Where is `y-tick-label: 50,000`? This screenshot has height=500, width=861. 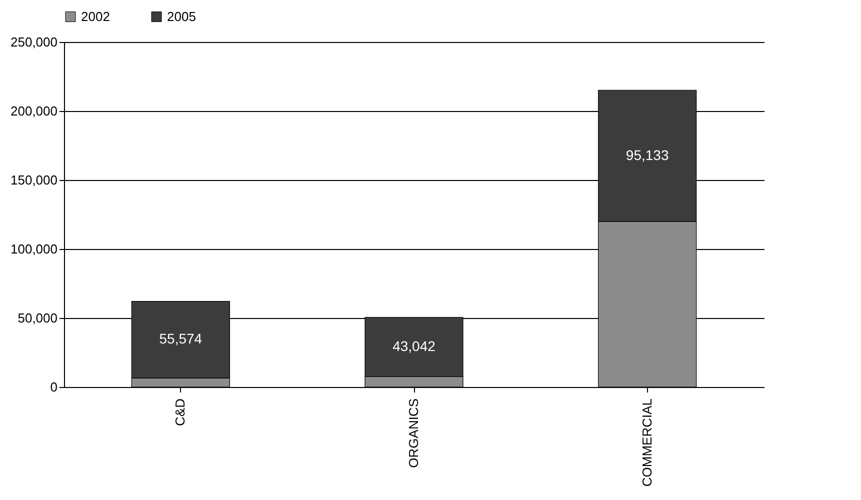 y-tick-label: 50,000 is located at coordinates (38, 318).